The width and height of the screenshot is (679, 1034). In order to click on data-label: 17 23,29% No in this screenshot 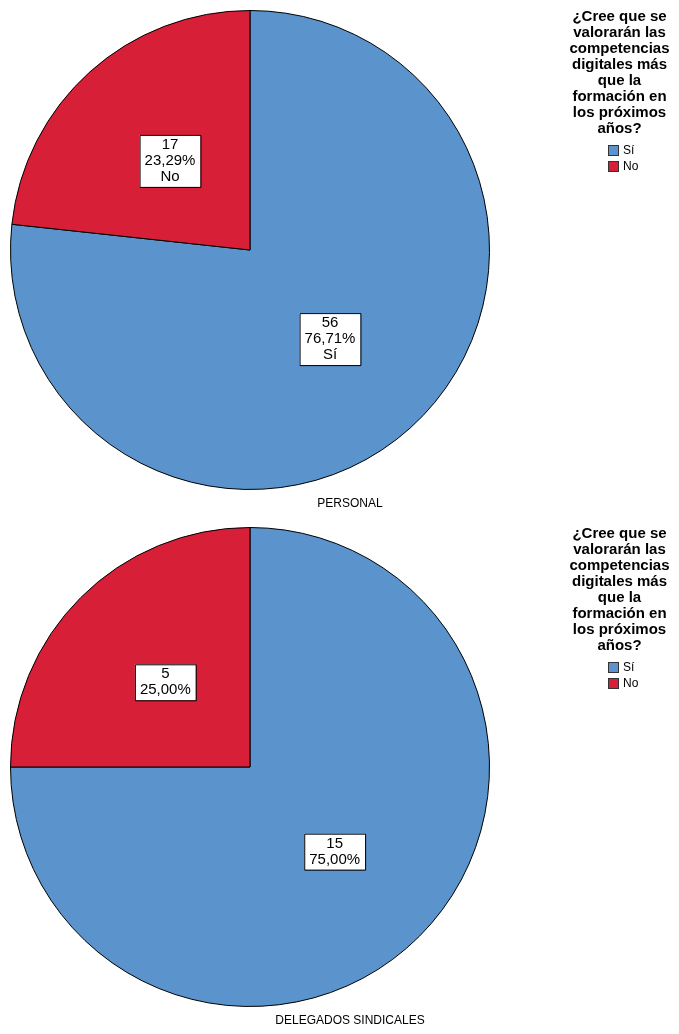, I will do `click(170, 160)`.